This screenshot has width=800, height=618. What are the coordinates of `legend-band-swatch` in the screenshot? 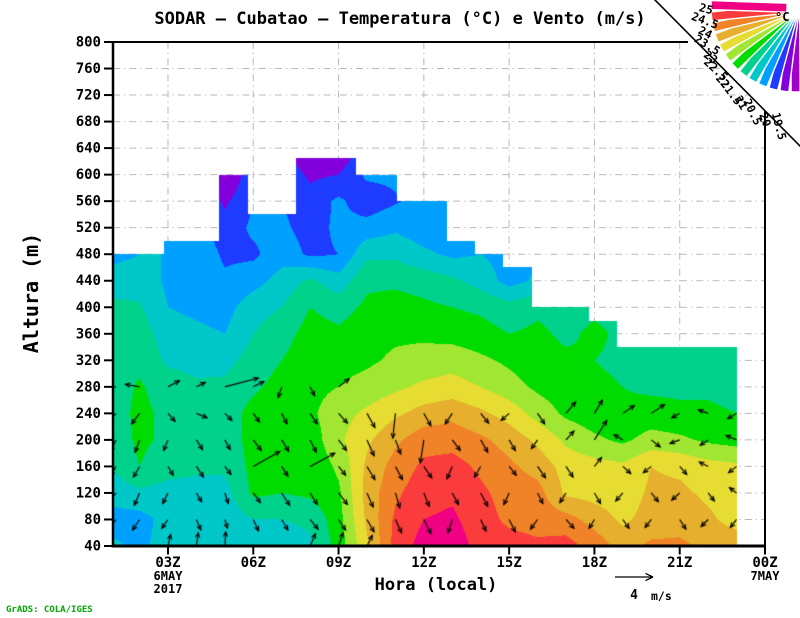 It's located at (749, 6).